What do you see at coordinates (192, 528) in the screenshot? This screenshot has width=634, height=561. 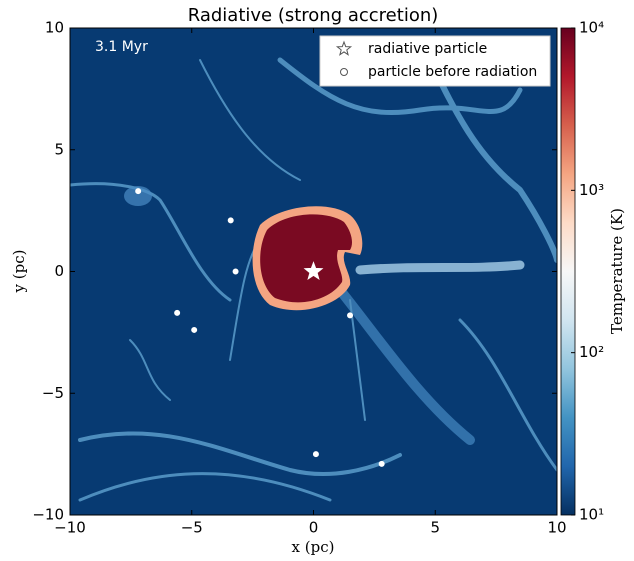 I see `x-tick-label: −5` at bounding box center [192, 528].